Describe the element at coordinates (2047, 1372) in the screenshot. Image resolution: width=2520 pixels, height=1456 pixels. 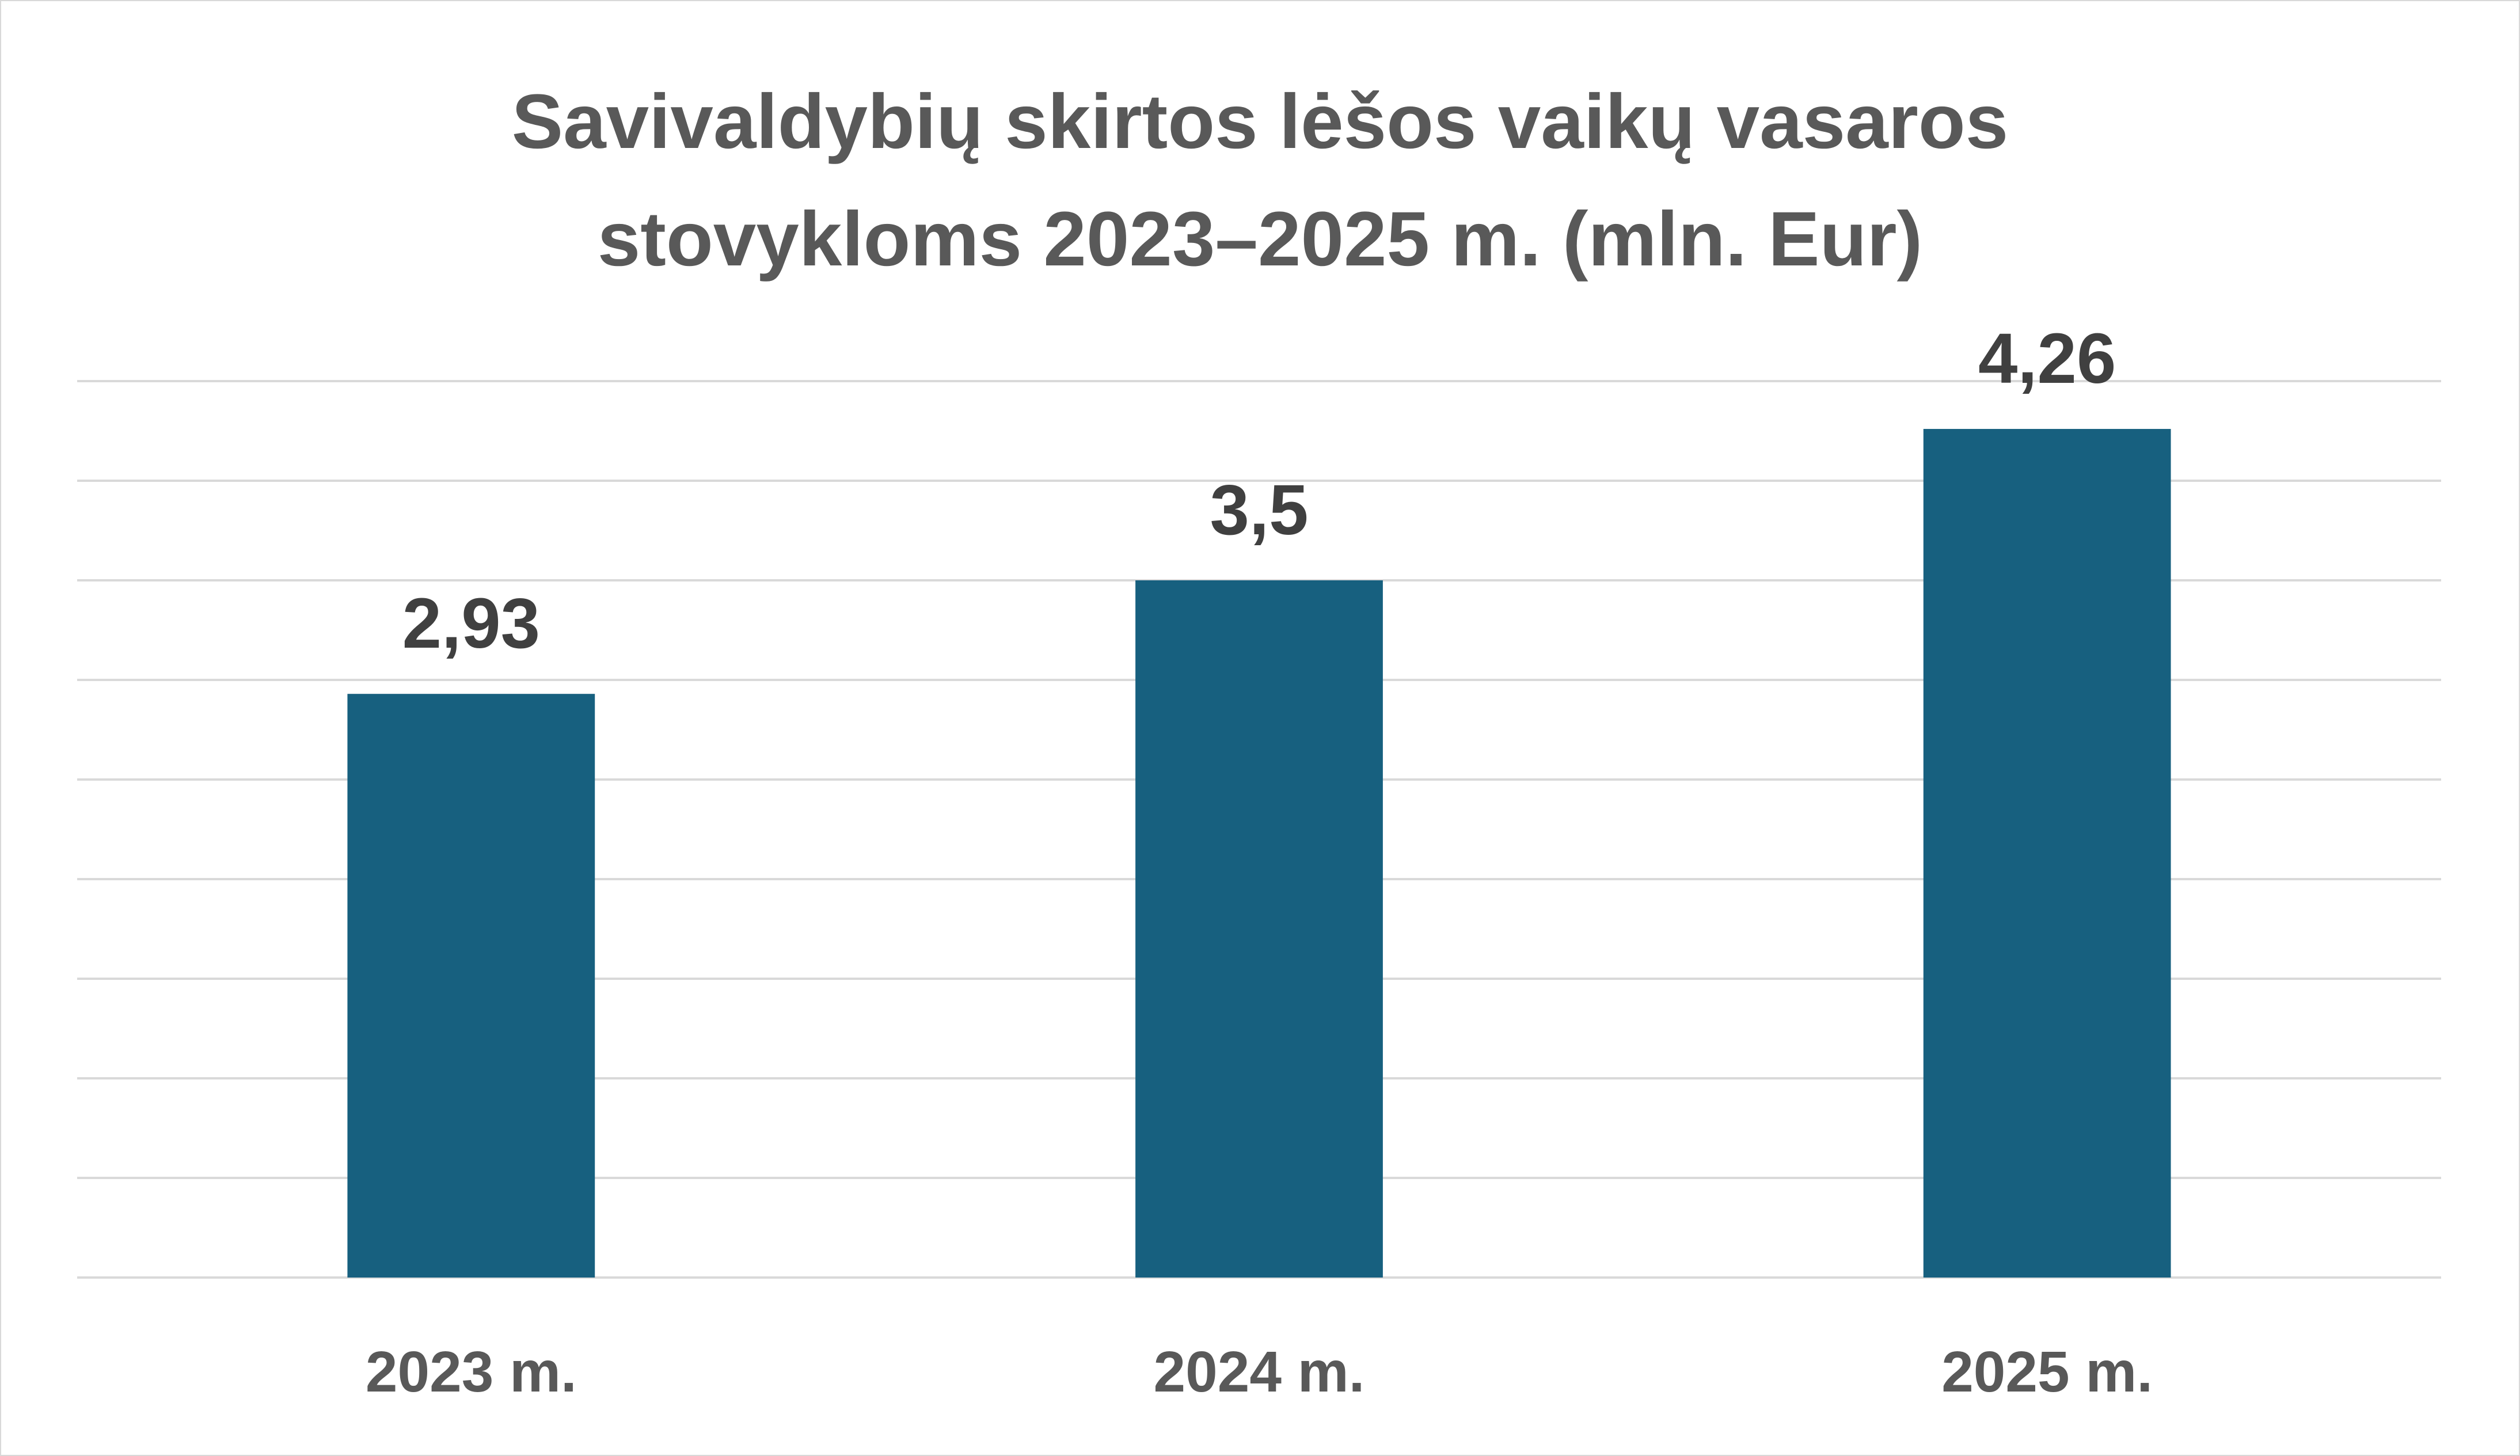
I see `x-tick-label: 2025 m.` at that location.